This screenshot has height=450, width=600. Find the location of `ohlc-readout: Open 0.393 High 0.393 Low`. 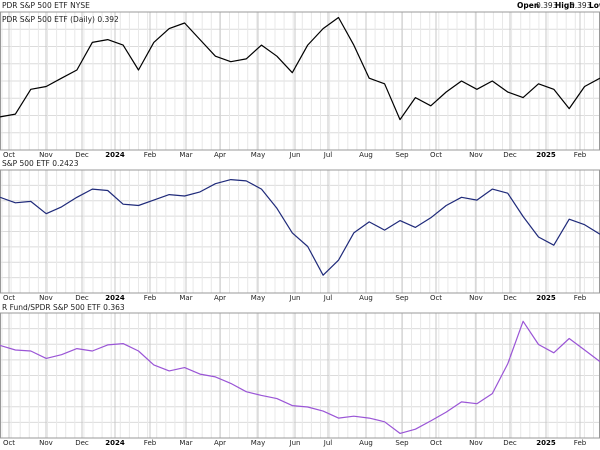

ohlc-readout: Open 0.393 High 0.393 Low is located at coordinates (558, 5).